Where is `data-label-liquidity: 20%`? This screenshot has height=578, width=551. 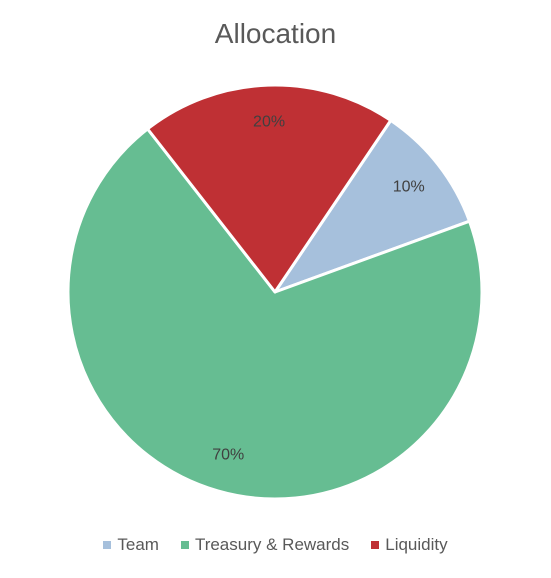 data-label-liquidity: 20% is located at coordinates (269, 122).